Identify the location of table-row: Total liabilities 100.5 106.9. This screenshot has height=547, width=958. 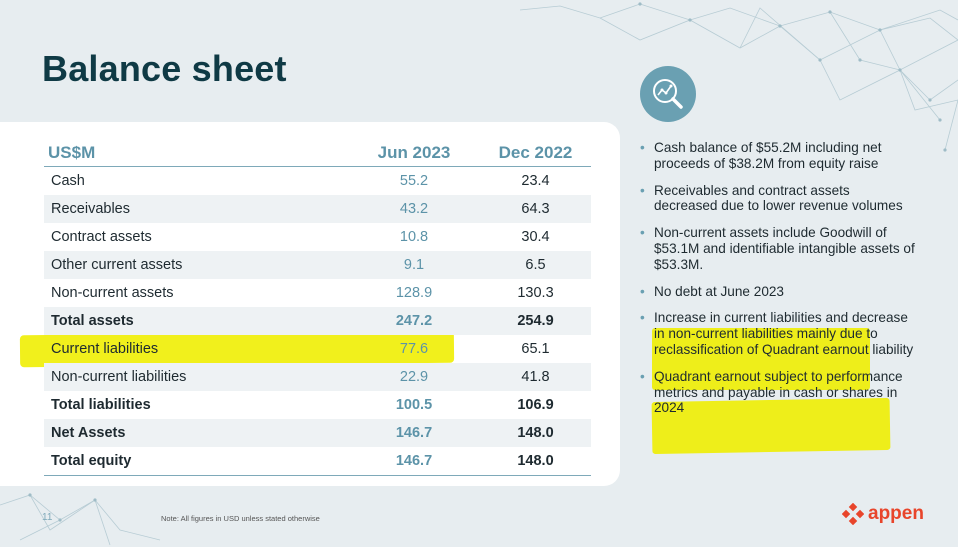
(317, 405).